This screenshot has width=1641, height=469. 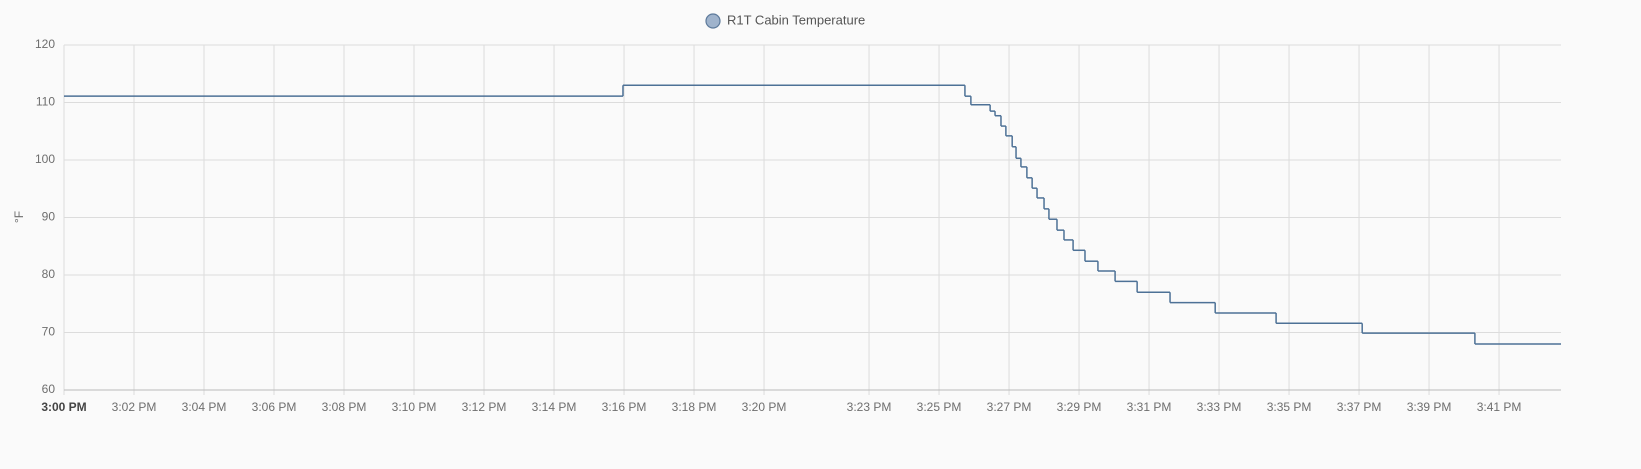 I want to click on x-tick-label: 3:23 PM, so click(x=869, y=407).